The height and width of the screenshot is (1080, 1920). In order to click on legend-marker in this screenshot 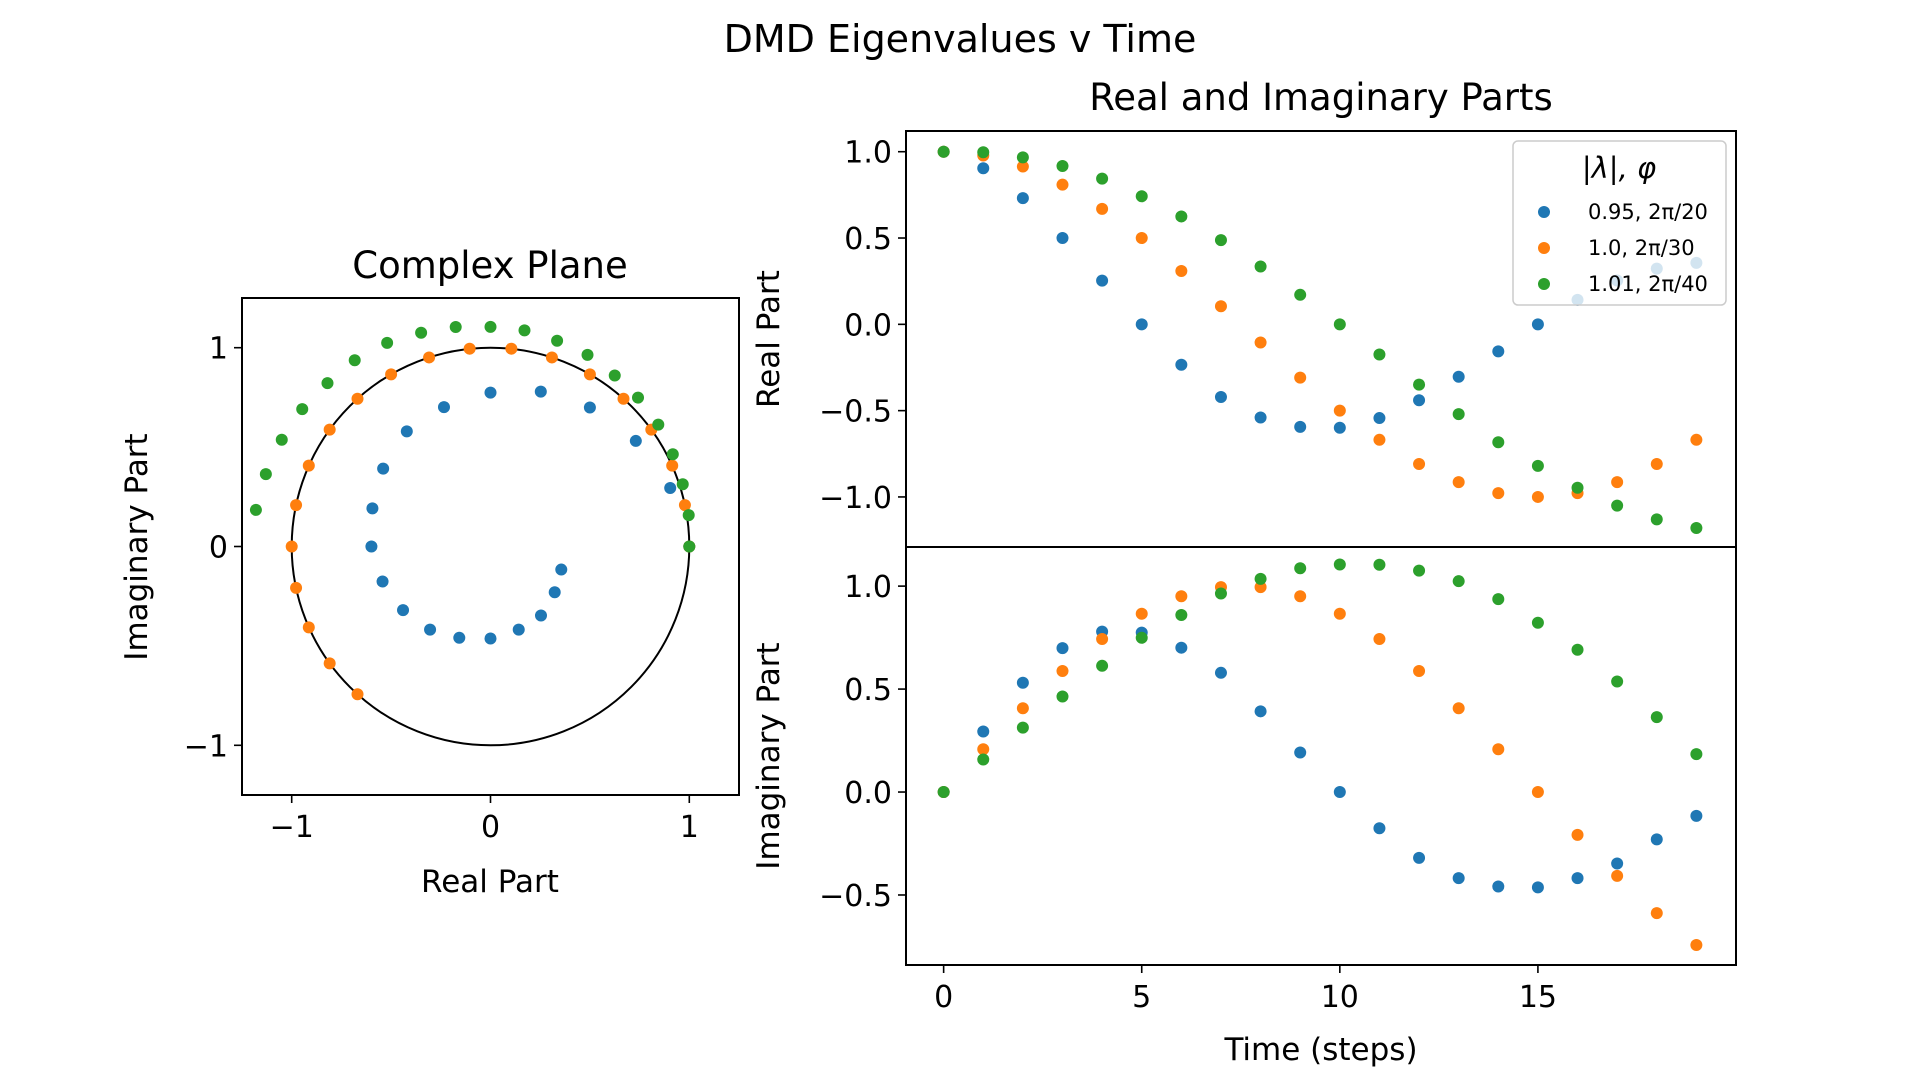, I will do `click(1544, 212)`.